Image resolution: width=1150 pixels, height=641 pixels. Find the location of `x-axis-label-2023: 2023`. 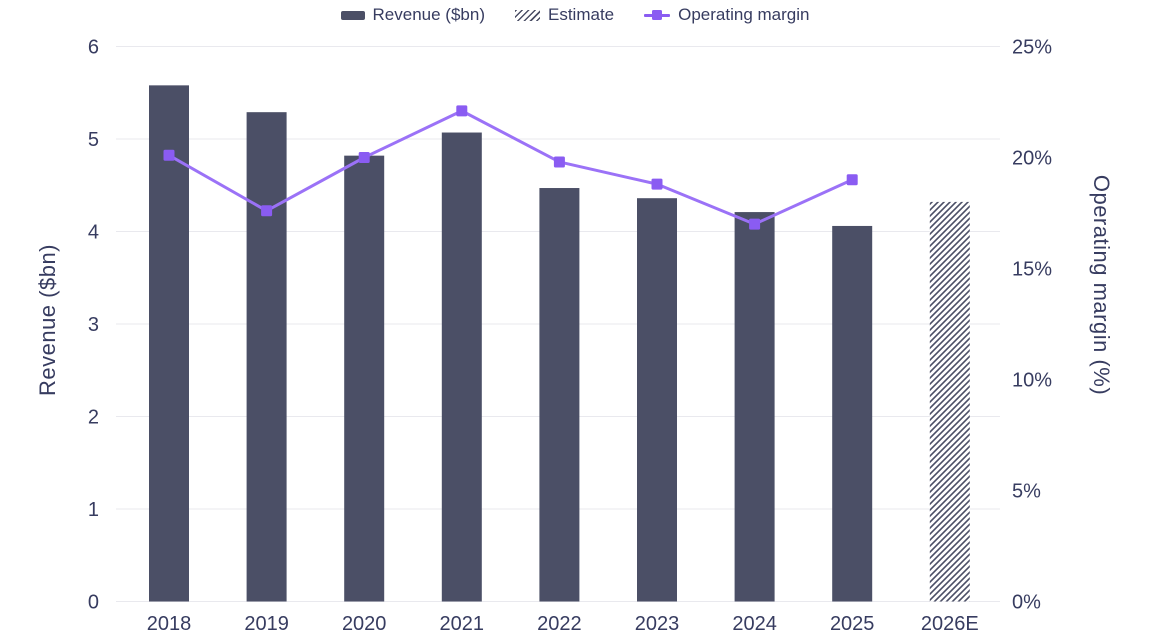

x-axis-label-2023: 2023 is located at coordinates (657, 624).